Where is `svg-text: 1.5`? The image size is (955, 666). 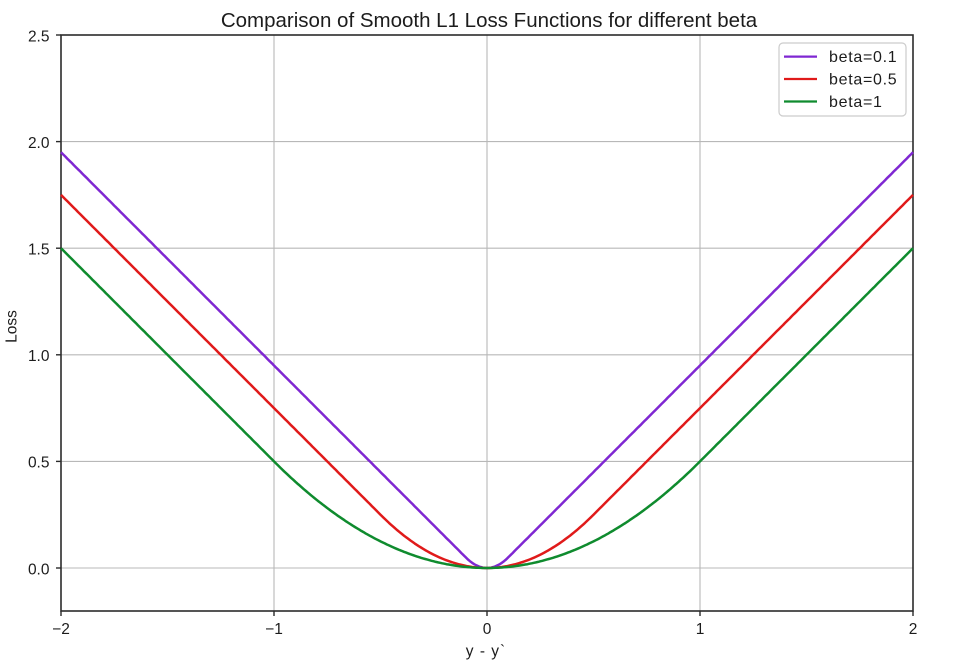
svg-text: 1.5 is located at coordinates (39, 250).